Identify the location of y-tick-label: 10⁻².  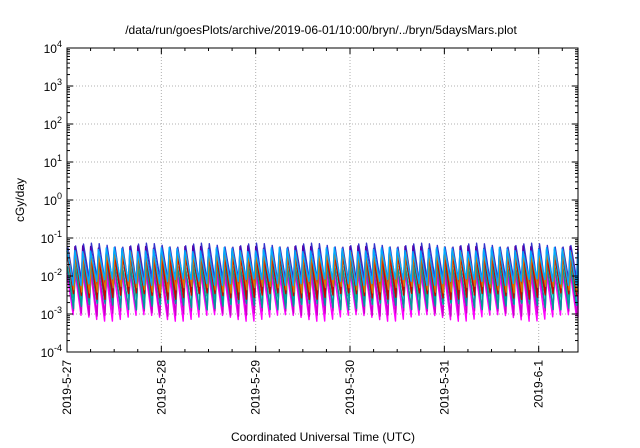
(51, 275).